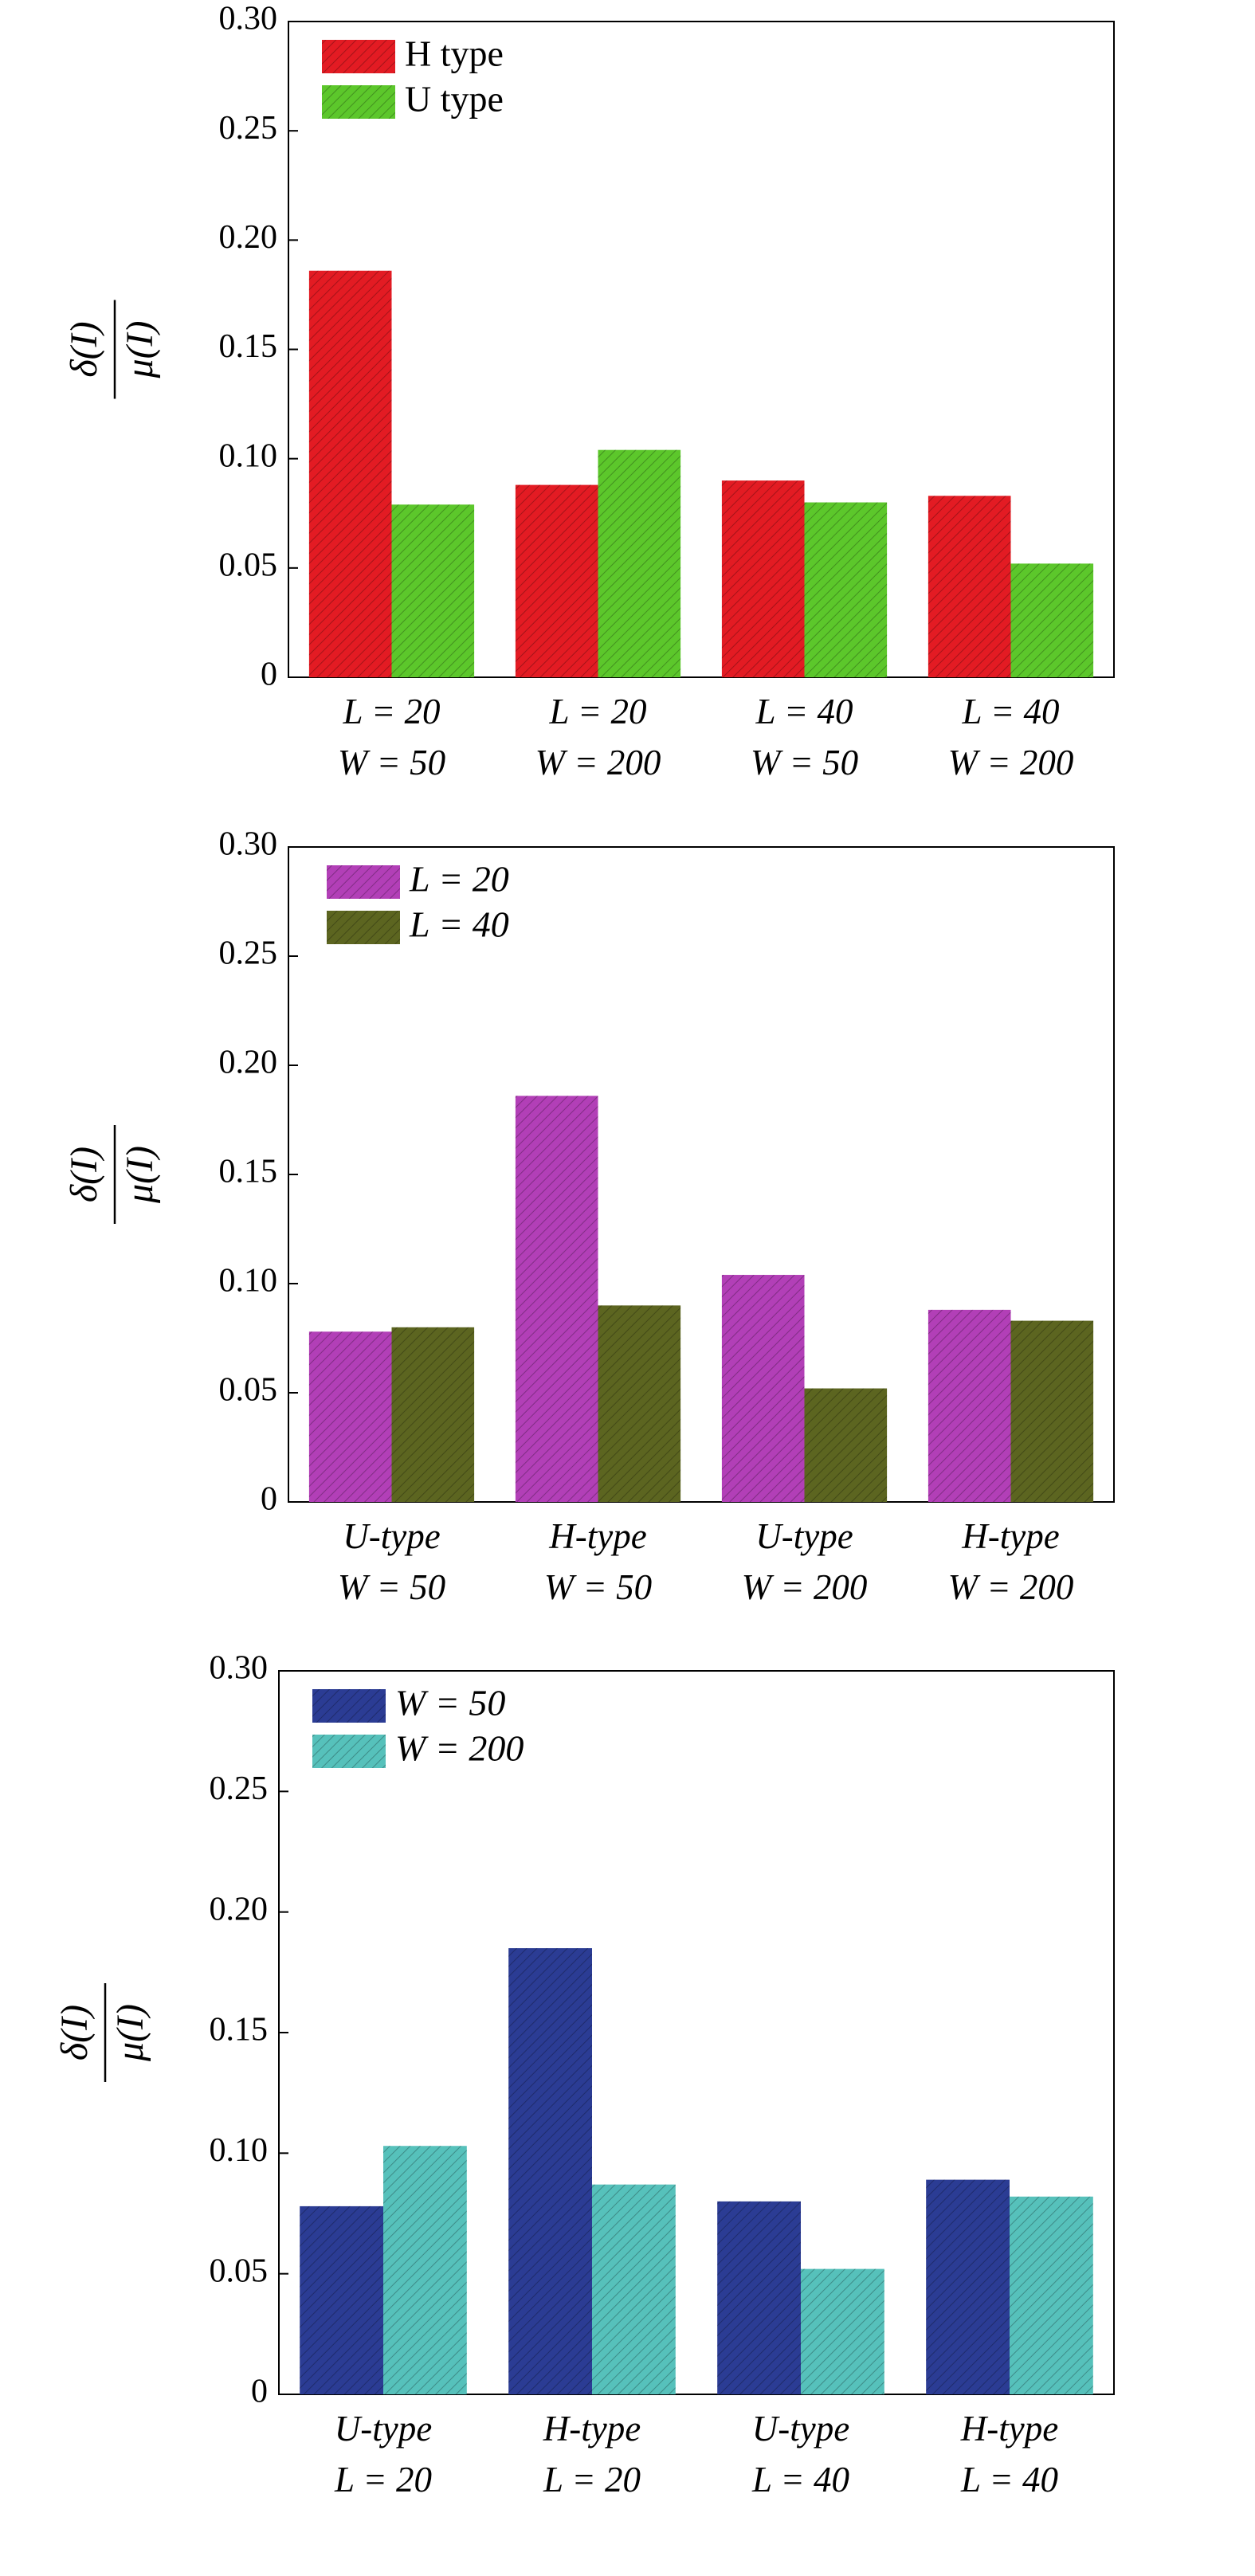 Image resolution: width=1255 pixels, height=2576 pixels. What do you see at coordinates (454, 99) in the screenshot?
I see `legend-label: U type` at bounding box center [454, 99].